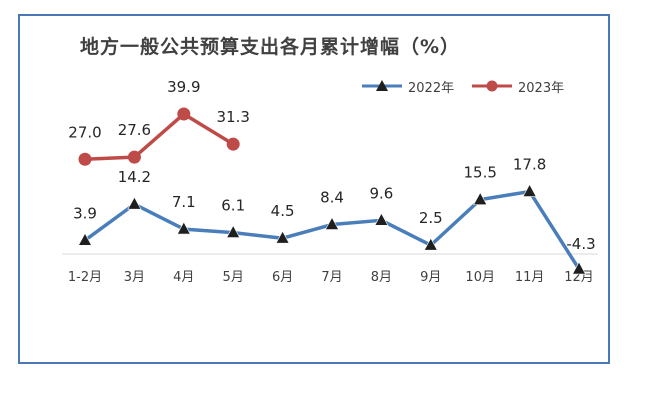 This screenshot has width=672, height=400. I want to click on data-label: 6.1, so click(233, 206).